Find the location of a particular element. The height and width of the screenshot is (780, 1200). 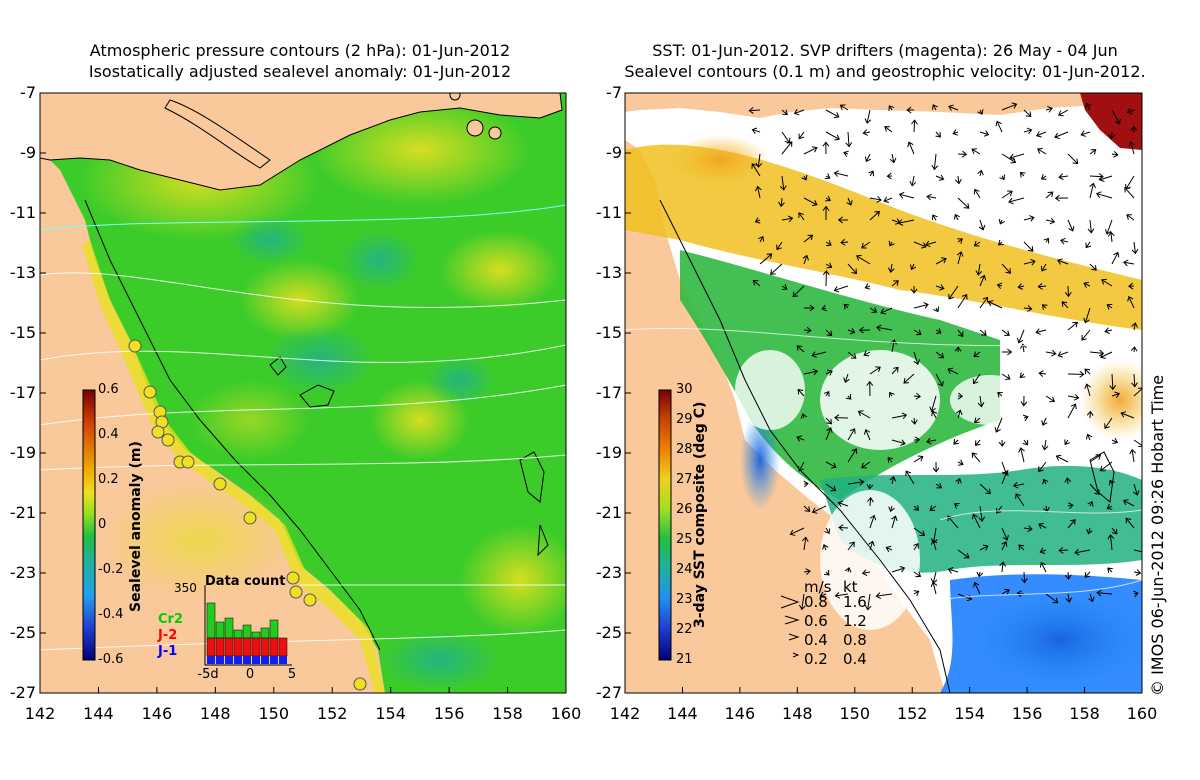

x-tick-label: 152 is located at coordinates (912, 713).